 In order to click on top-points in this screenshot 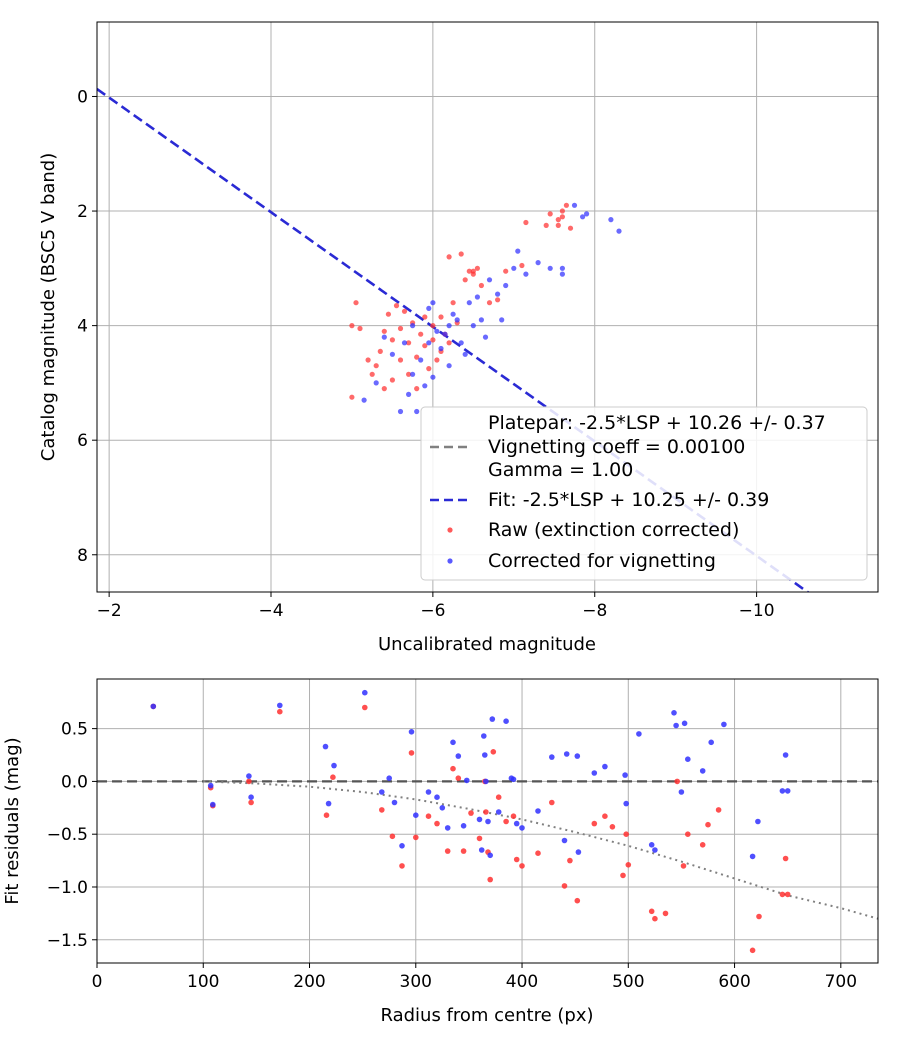, I will do `click(485, 308)`.